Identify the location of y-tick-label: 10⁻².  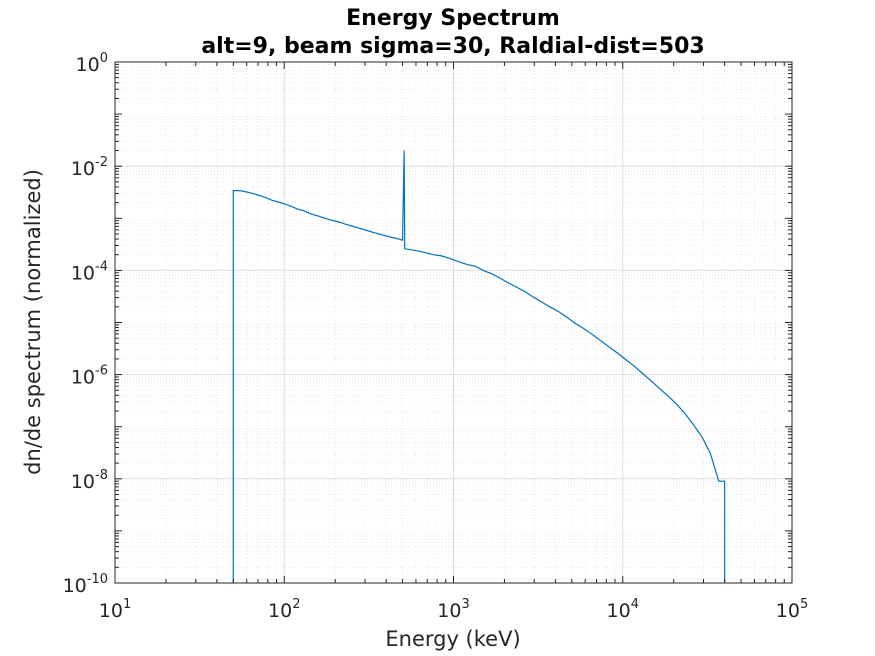
(89, 167).